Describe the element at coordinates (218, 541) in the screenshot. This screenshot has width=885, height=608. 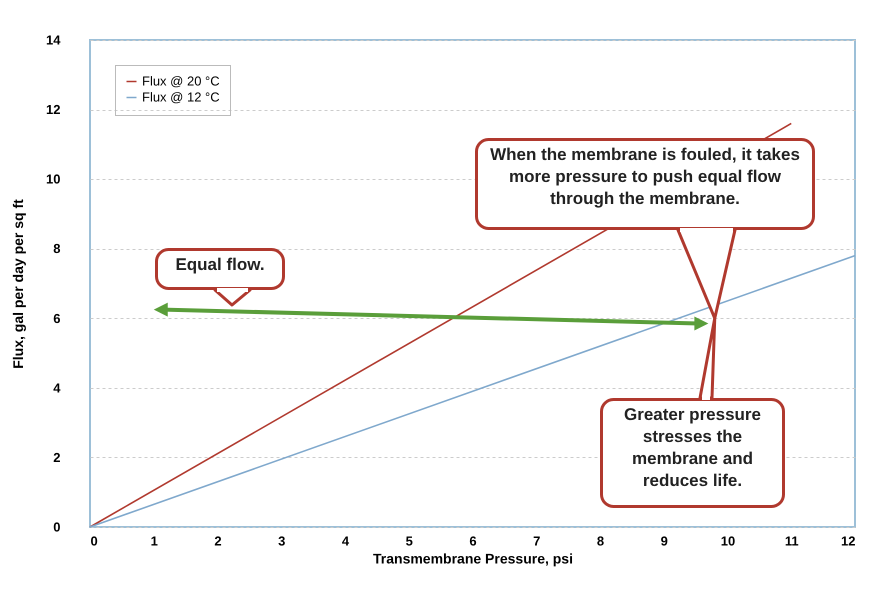
I see `x-tick-label: 2` at that location.